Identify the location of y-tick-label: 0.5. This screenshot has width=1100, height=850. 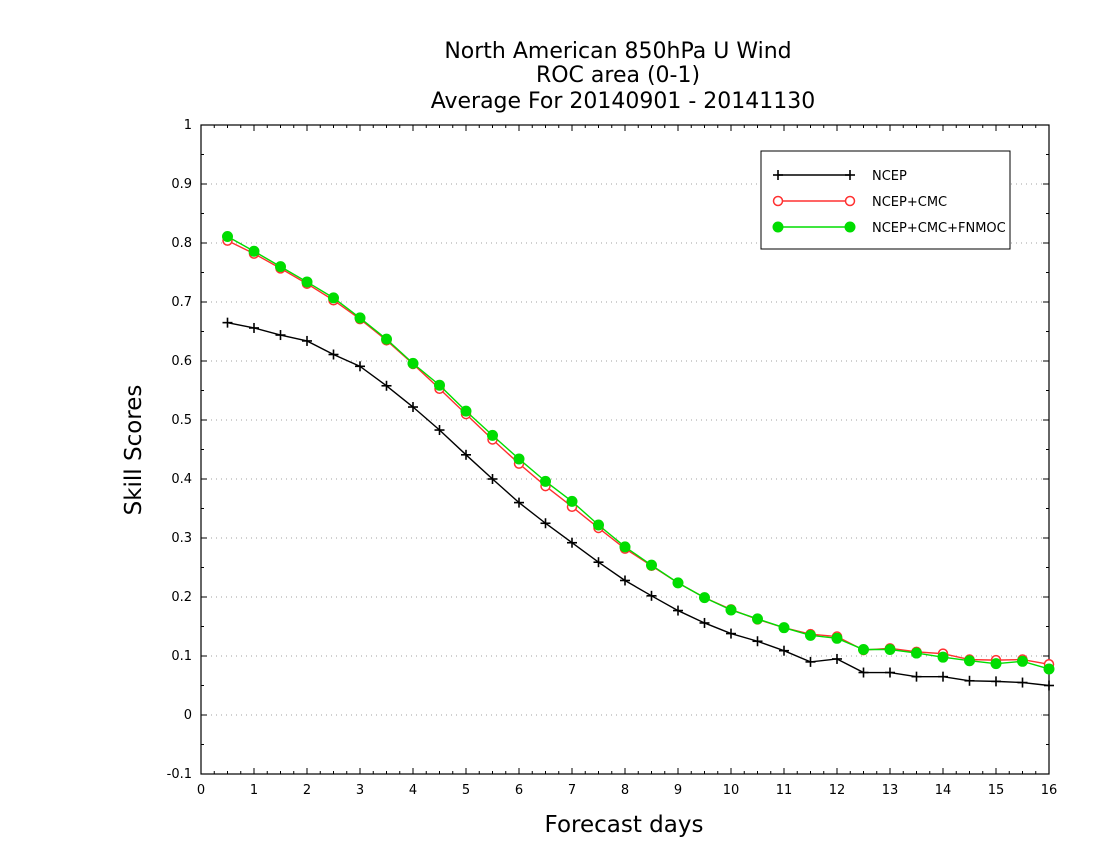
(181, 420).